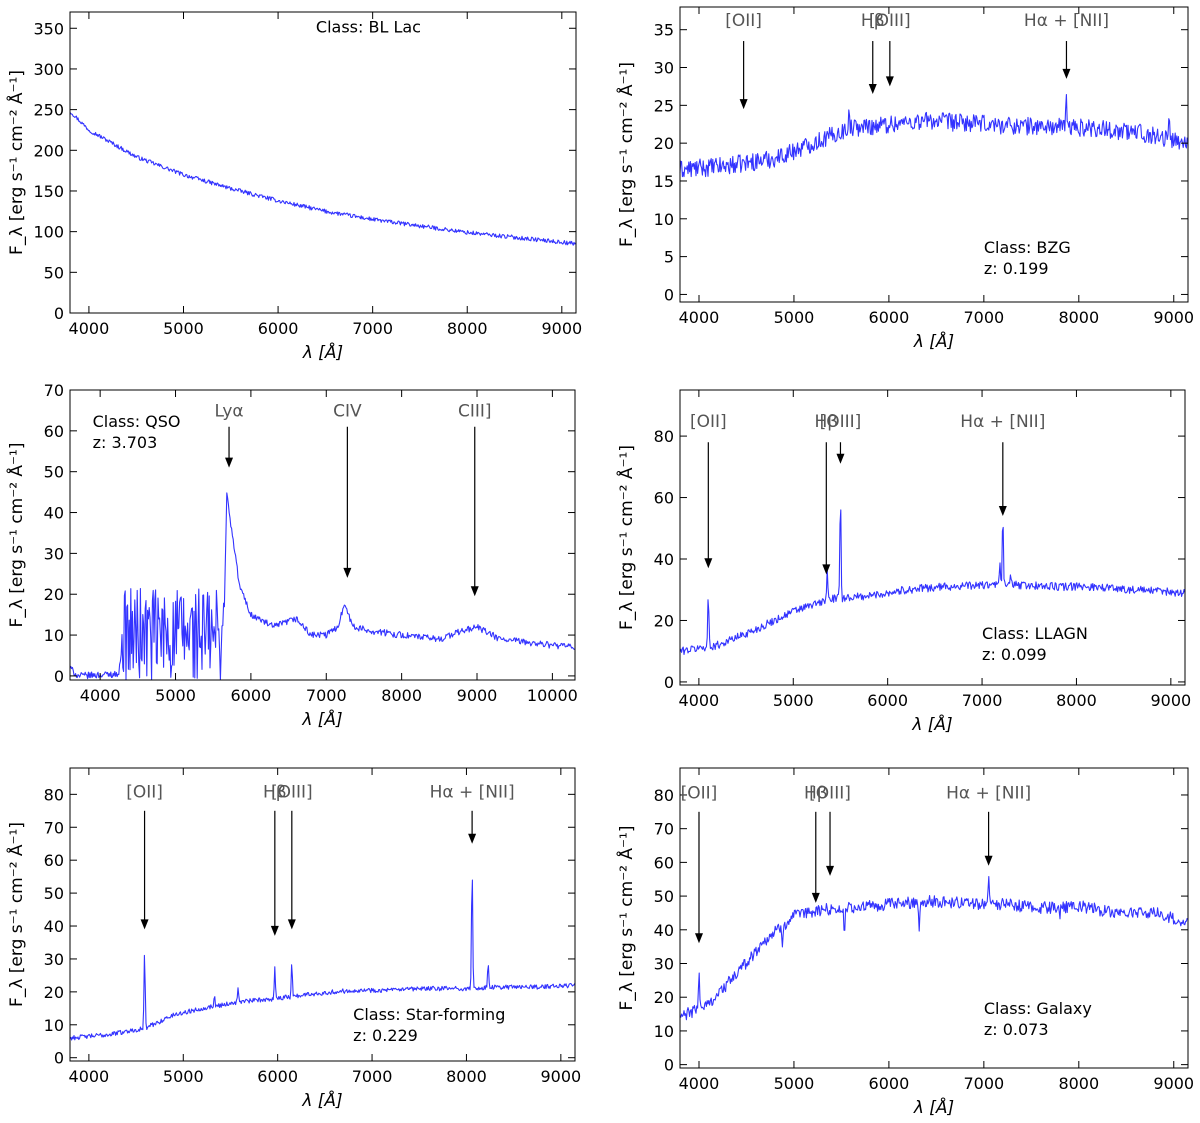 The image size is (1200, 1123). I want to click on y-tick-label: 35, so click(664, 30).